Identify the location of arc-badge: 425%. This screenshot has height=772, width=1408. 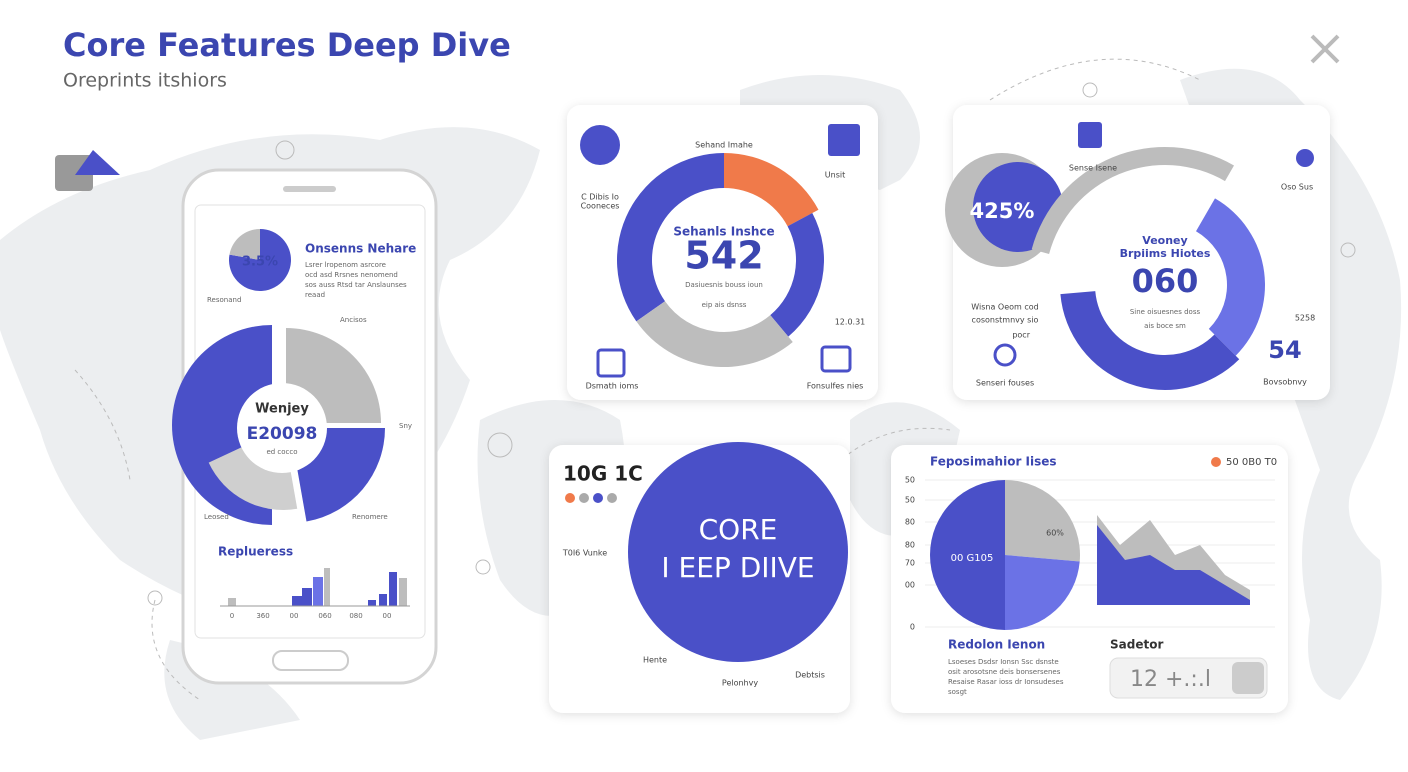
(1002, 211).